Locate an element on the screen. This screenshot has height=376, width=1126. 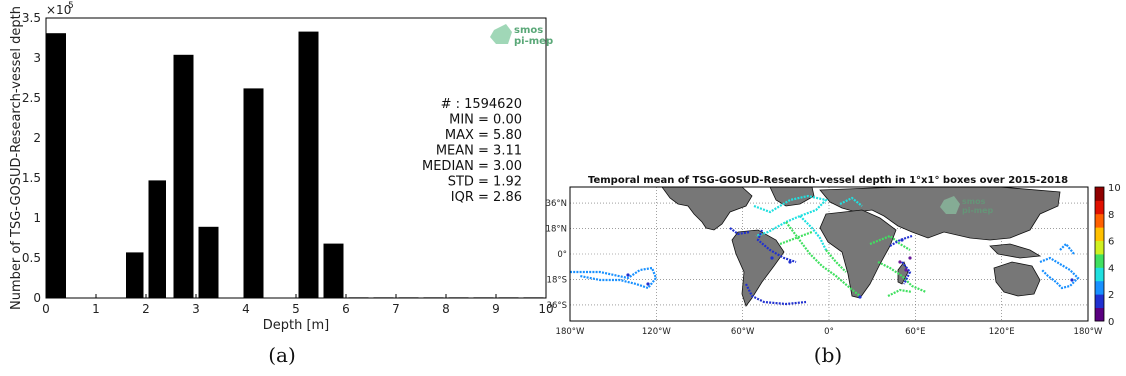
logo-line-1: smos is located at coordinates (528, 30).